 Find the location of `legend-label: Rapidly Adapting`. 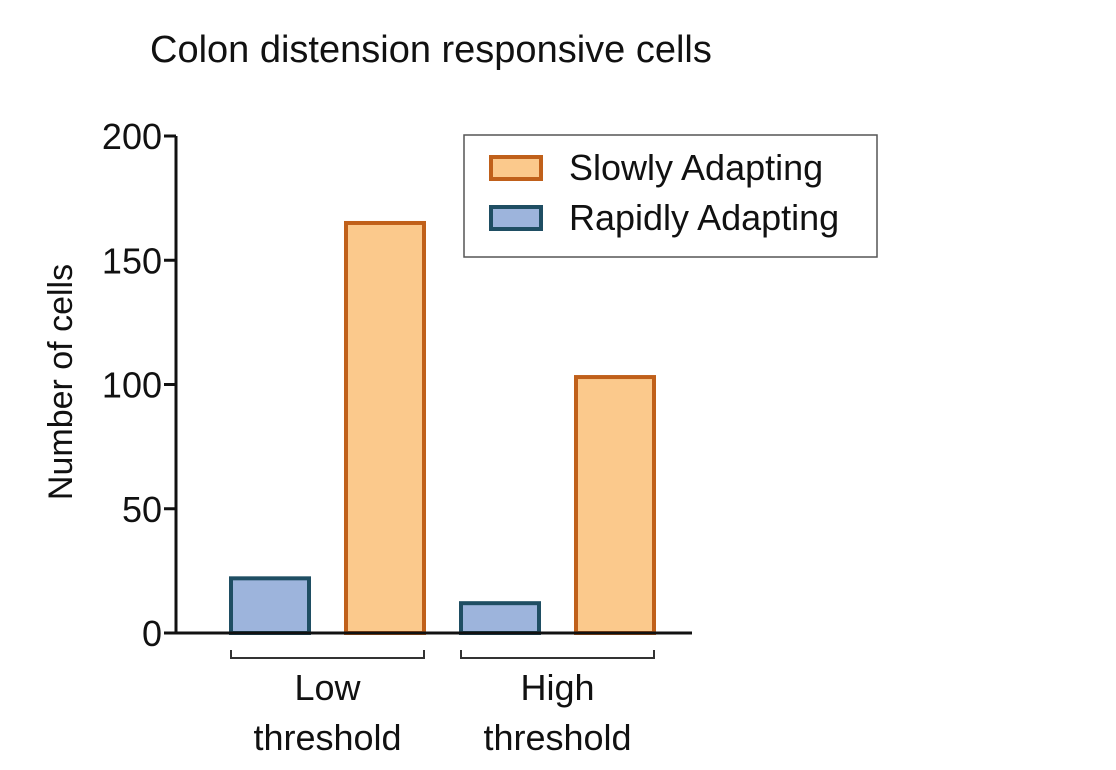

legend-label: Rapidly Adapting is located at coordinates (704, 217).